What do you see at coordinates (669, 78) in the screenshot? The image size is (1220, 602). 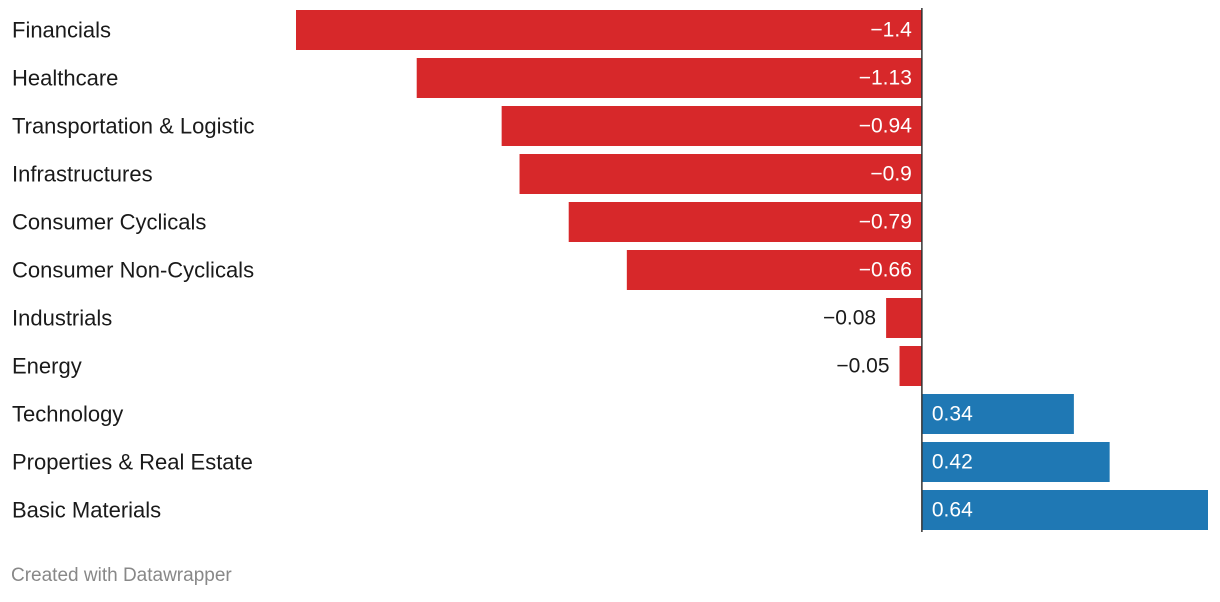 I see `bar-healthcare` at bounding box center [669, 78].